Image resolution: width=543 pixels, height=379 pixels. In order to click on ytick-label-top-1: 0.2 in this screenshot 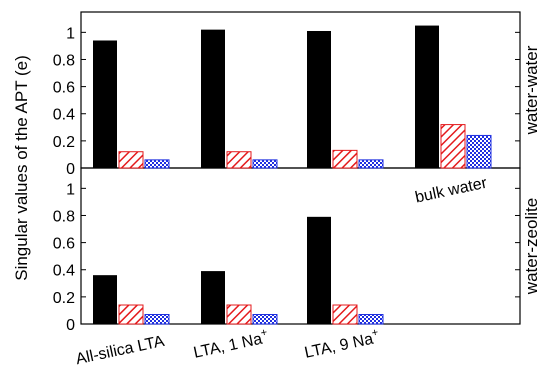, I will do `click(64, 142)`.